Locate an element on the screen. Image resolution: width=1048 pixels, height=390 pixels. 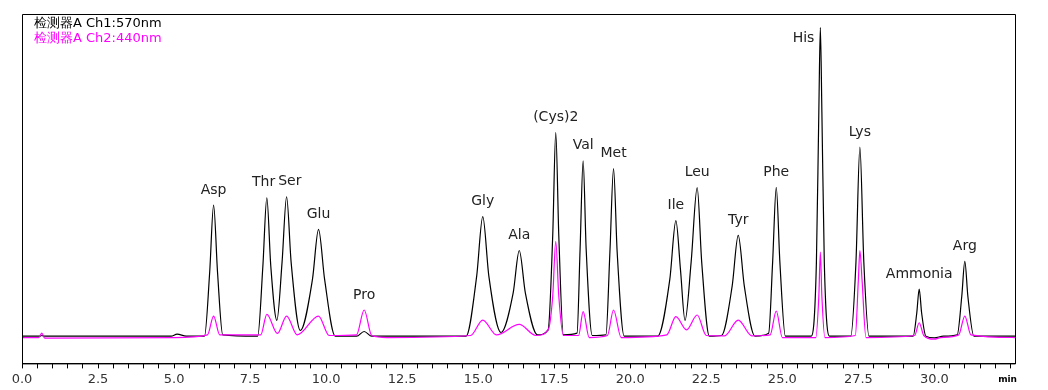
annotation: Phe is located at coordinates (776, 171).